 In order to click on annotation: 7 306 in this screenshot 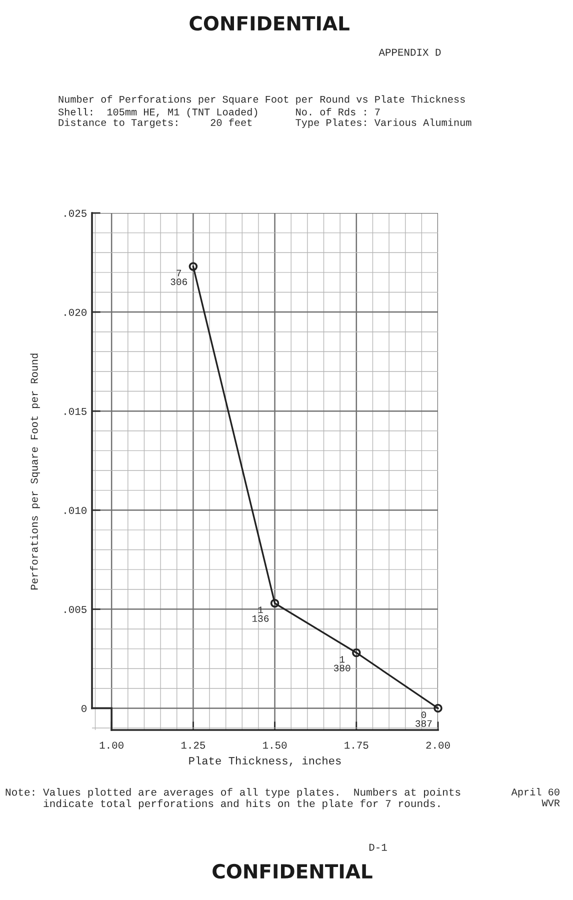, I will do `click(178, 278)`.